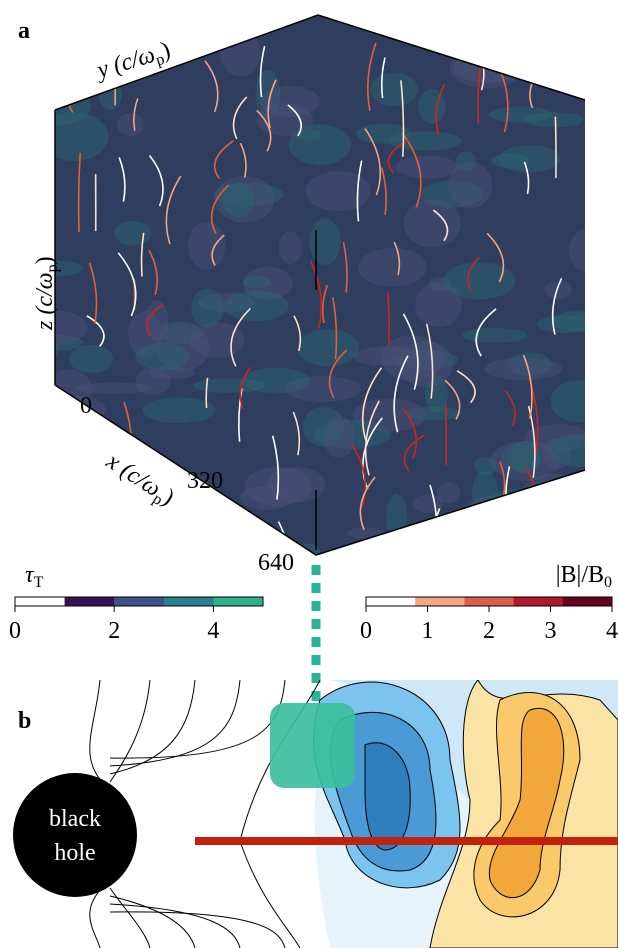 Image resolution: width=618 pixels, height=948 pixels. I want to click on x-tick-label: 320, so click(205, 481).